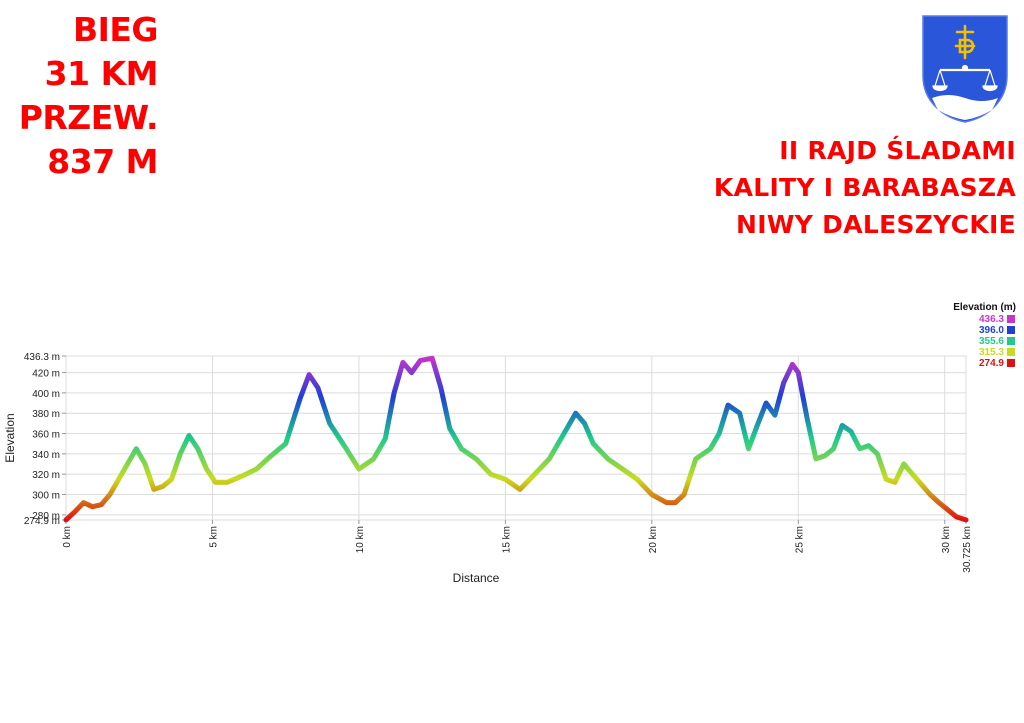 The image size is (1024, 723). I want to click on run-elevation-value: 837 M, so click(102, 161).